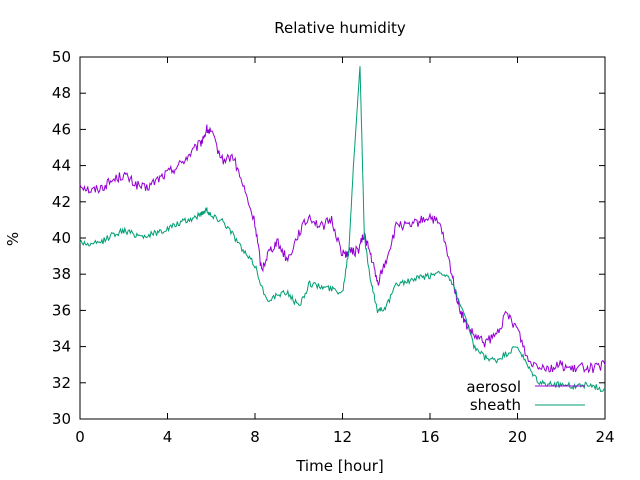 The image size is (640, 480). Describe the element at coordinates (525, 396) in the screenshot. I see `legend: aerosol sheath` at that location.